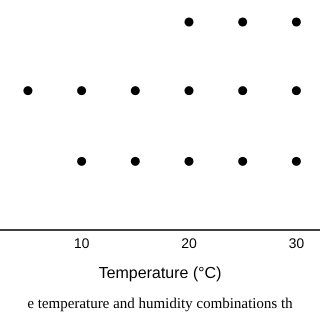 The image size is (320, 320). What do you see at coordinates (296, 242) in the screenshot?
I see `x-tick-label: 30` at bounding box center [296, 242].